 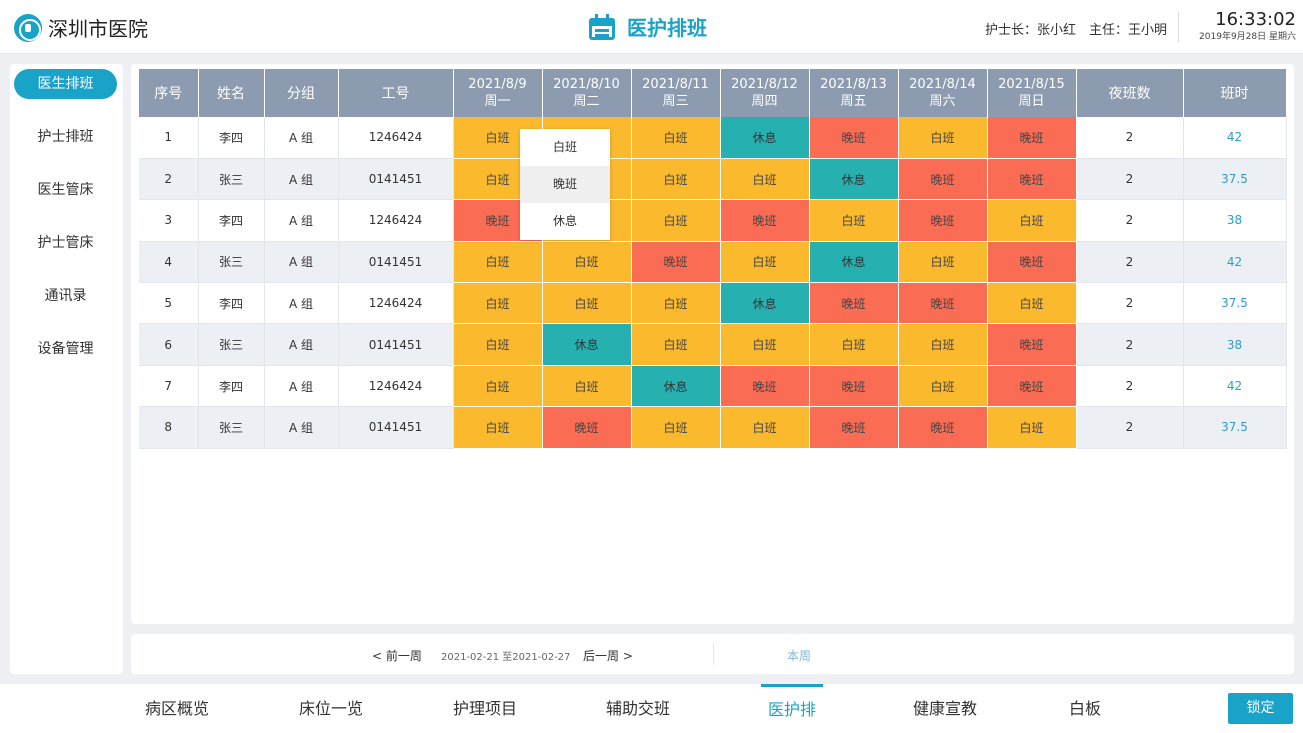 What do you see at coordinates (396, 262) in the screenshot?
I see `cell-staff-id: 0141451` at bounding box center [396, 262].